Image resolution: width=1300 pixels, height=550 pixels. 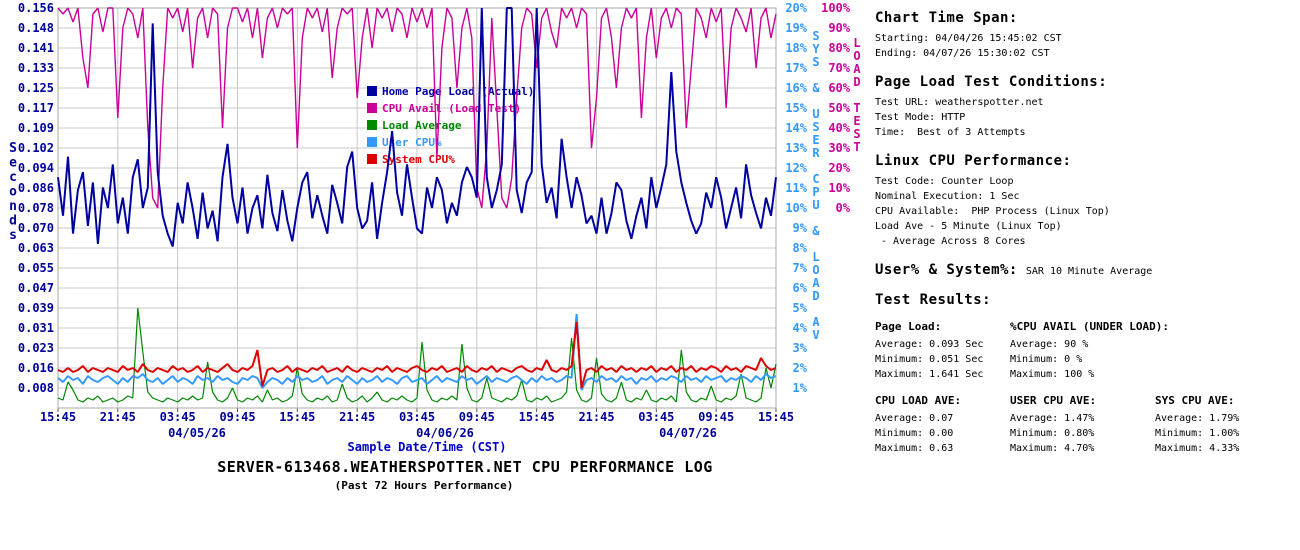 What do you see at coordinates (36, 188) in the screenshot?
I see `y-left-label: 0.086` at bounding box center [36, 188].